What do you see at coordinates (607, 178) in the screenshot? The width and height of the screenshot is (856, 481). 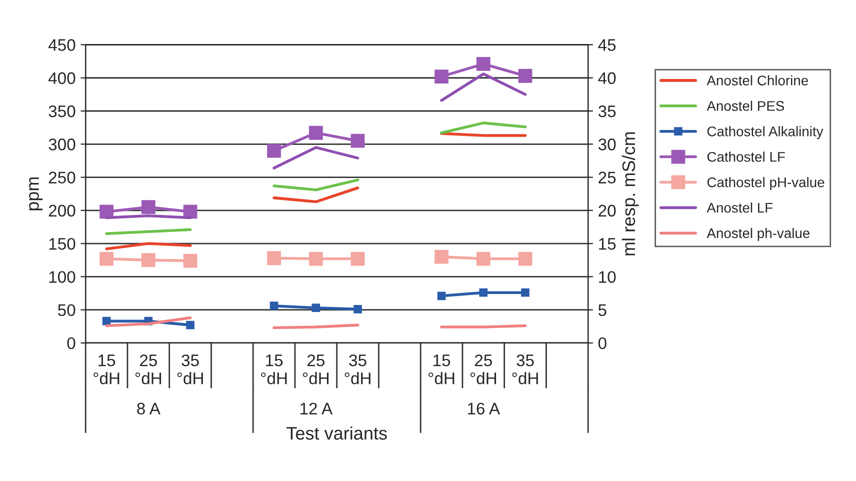 I see `y2-tick-label: 25` at bounding box center [607, 178].